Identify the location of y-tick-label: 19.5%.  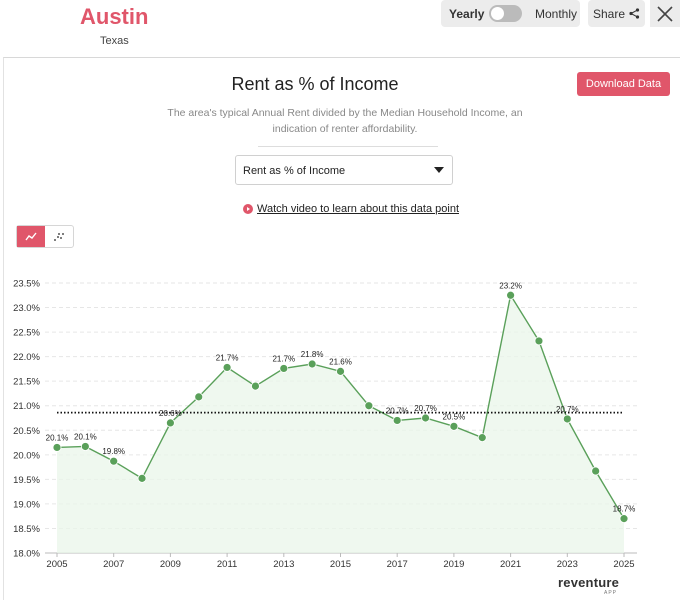
(26, 480).